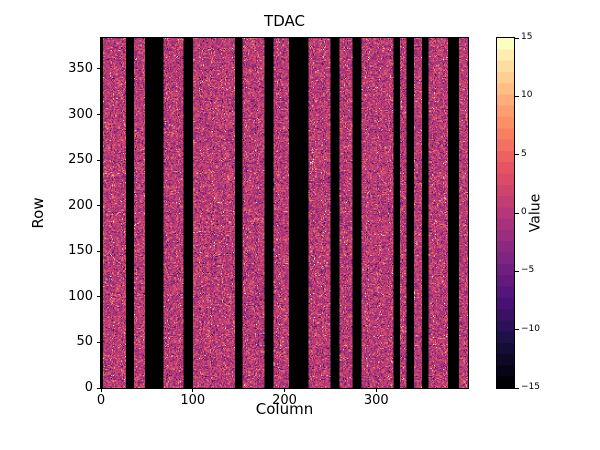 Image resolution: width=600 pixels, height=450 pixels. Describe the element at coordinates (84, 342) in the screenshot. I see `y-tick-label: 50` at that location.